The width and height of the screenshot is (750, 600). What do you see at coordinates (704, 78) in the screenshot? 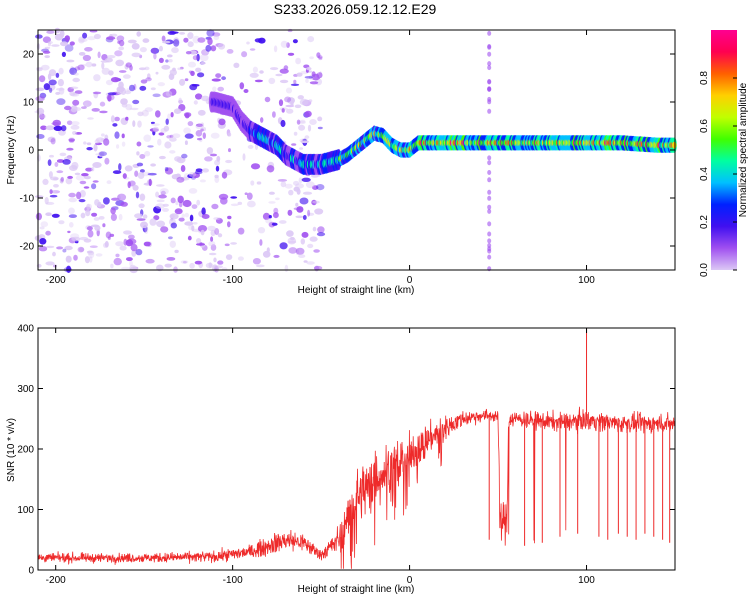
I see `colorbar-tick-label: 0.8` at bounding box center [704, 78].